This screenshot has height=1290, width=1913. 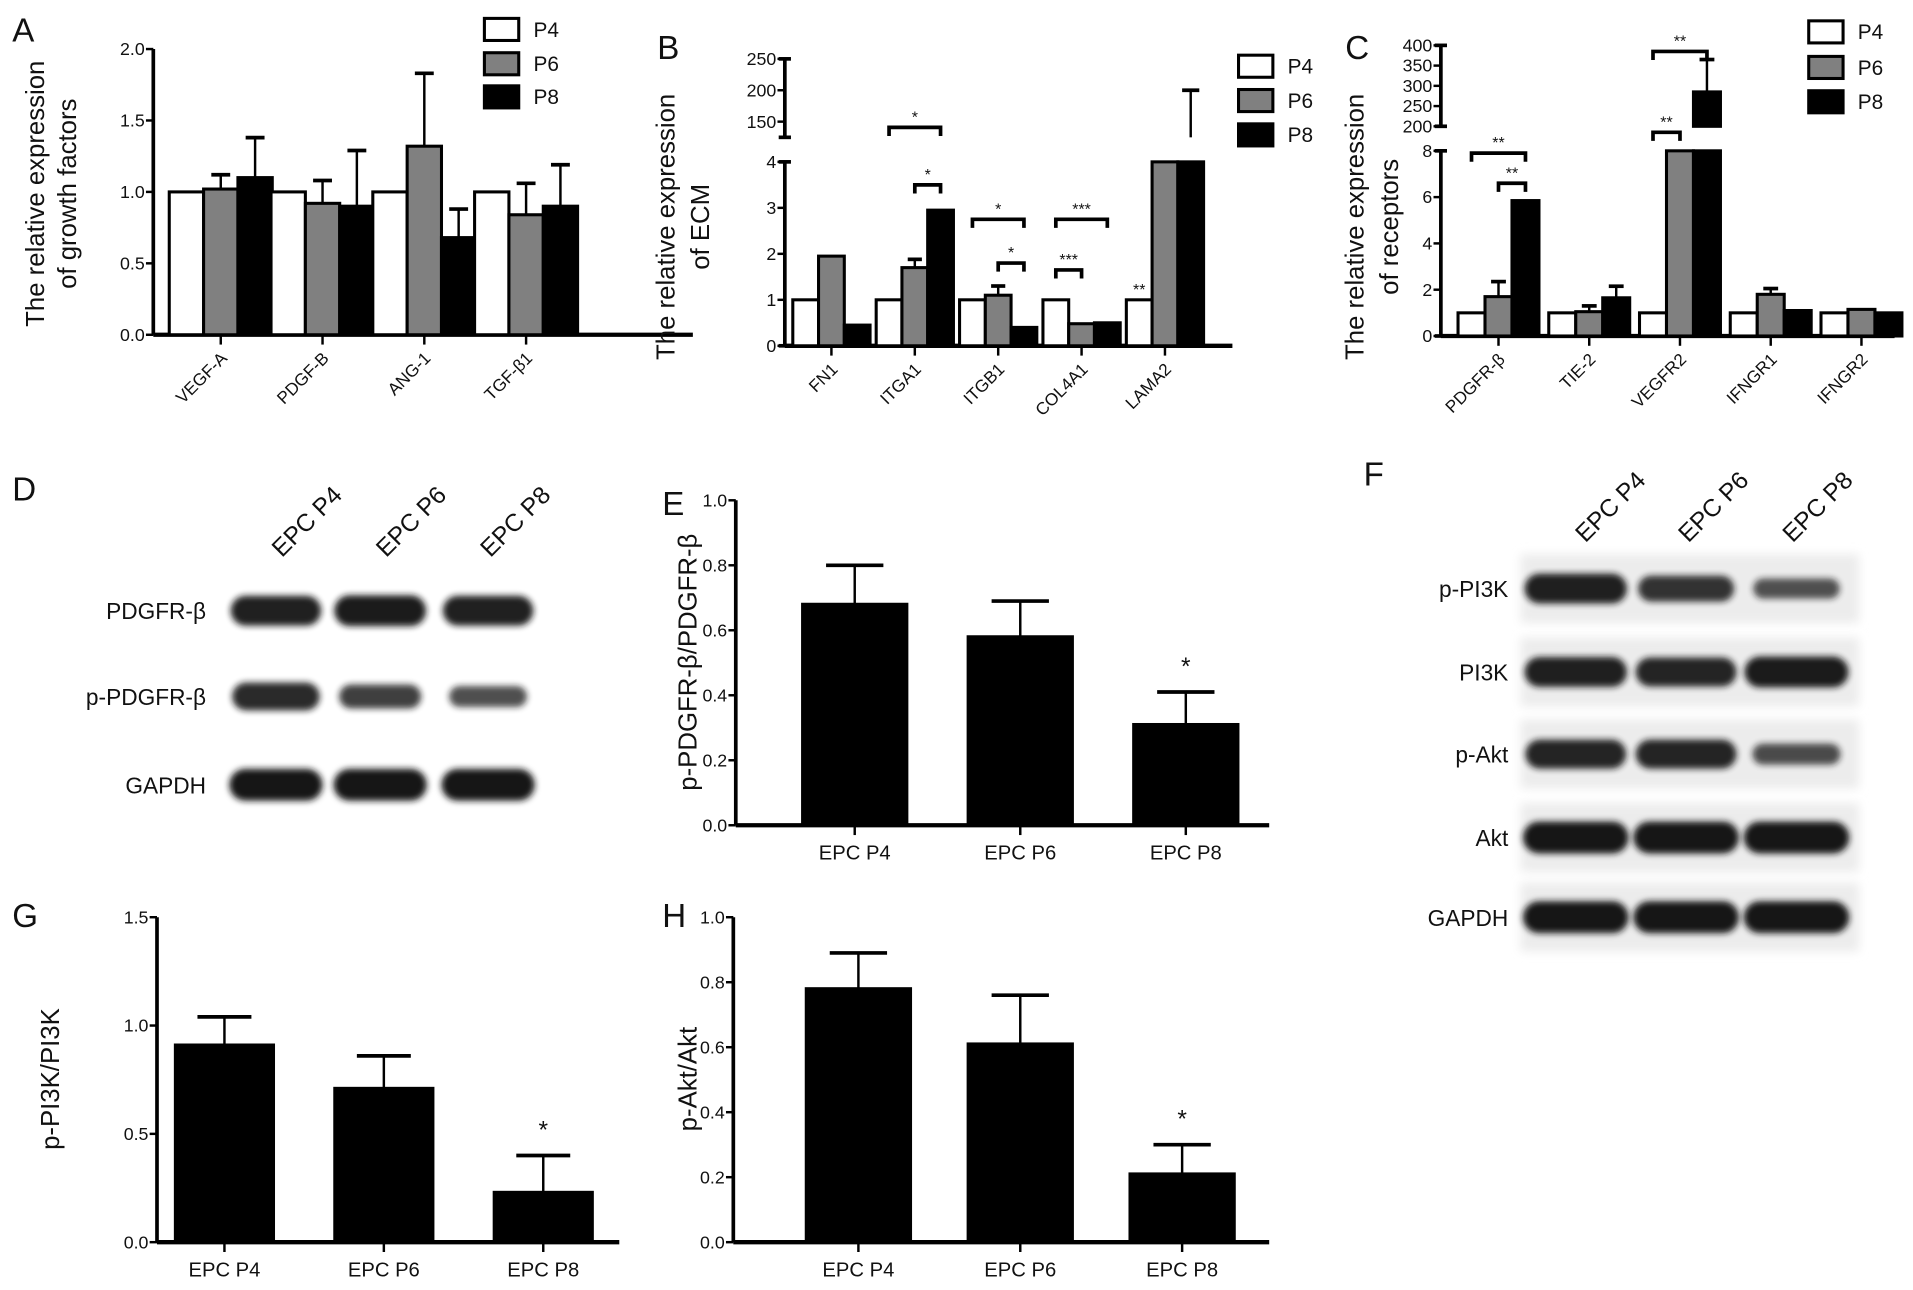 What do you see at coordinates (24, 489) in the screenshot?
I see `panel-label-d: D` at bounding box center [24, 489].